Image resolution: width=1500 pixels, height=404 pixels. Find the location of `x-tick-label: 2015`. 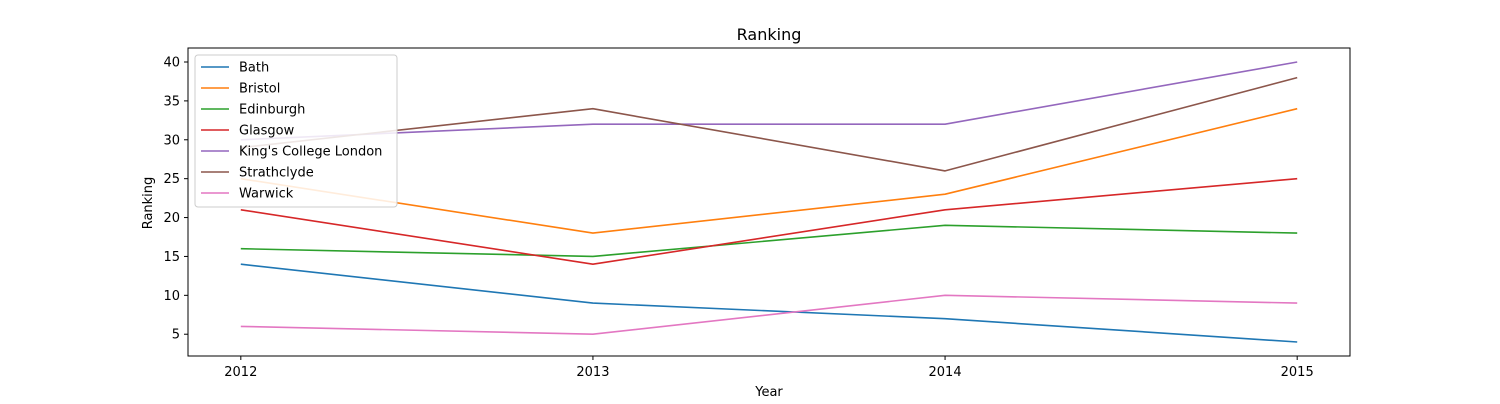

x-tick-label: 2015 is located at coordinates (1297, 372).